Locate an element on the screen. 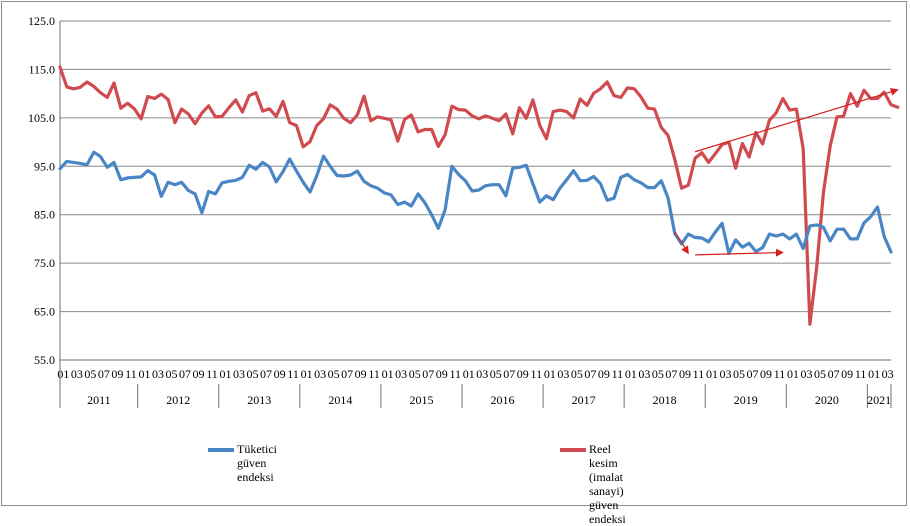  y-tick-label: 115.0 is located at coordinates (41, 69).